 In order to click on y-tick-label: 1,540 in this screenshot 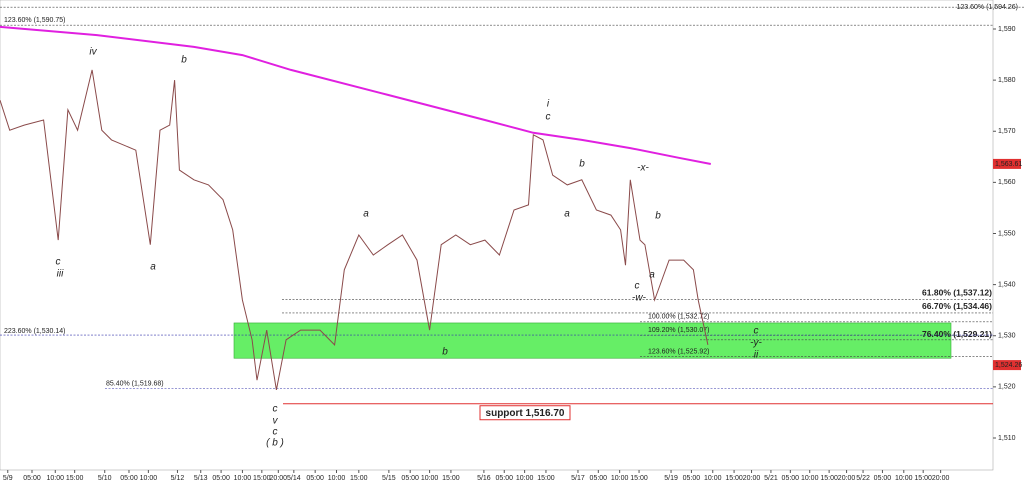, I will do `click(1007, 284)`.